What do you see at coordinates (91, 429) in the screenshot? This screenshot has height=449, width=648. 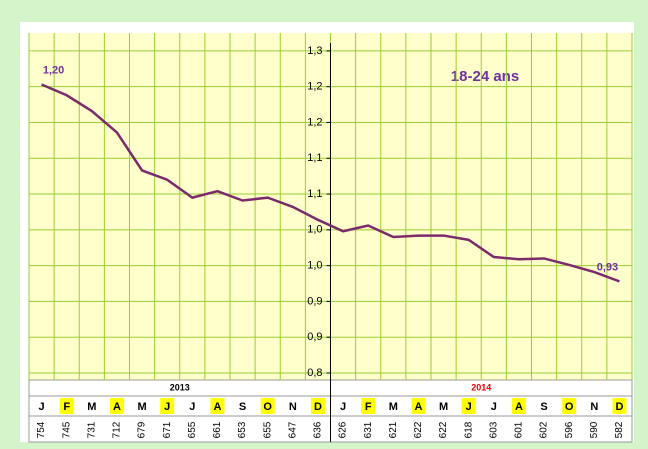 I see `count-label: 731` at bounding box center [91, 429].